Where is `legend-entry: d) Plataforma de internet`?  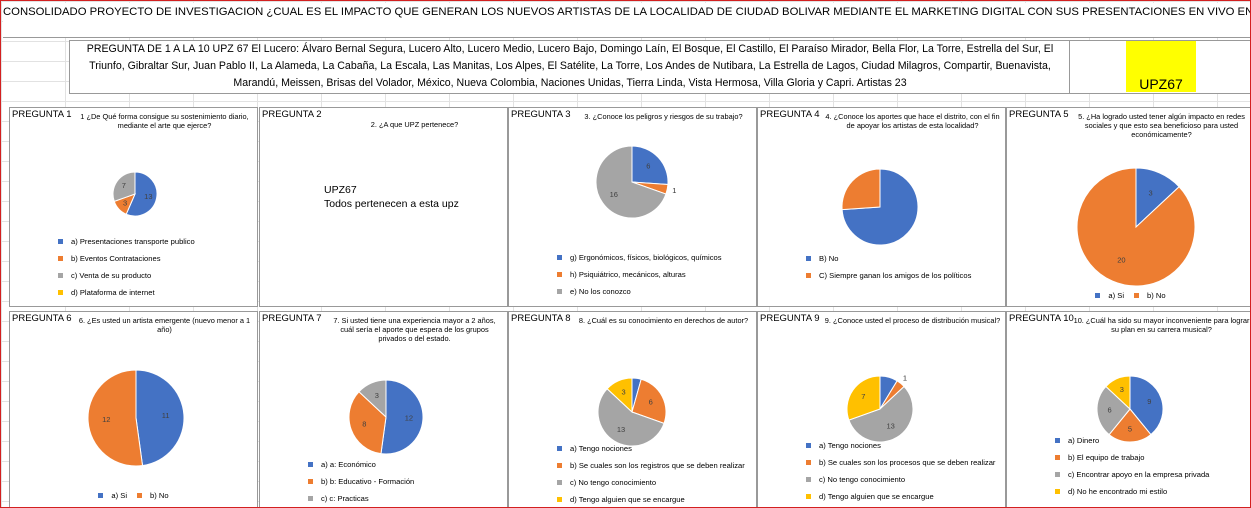
legend-entry: d) Plataforma de internet is located at coordinates (126, 292).